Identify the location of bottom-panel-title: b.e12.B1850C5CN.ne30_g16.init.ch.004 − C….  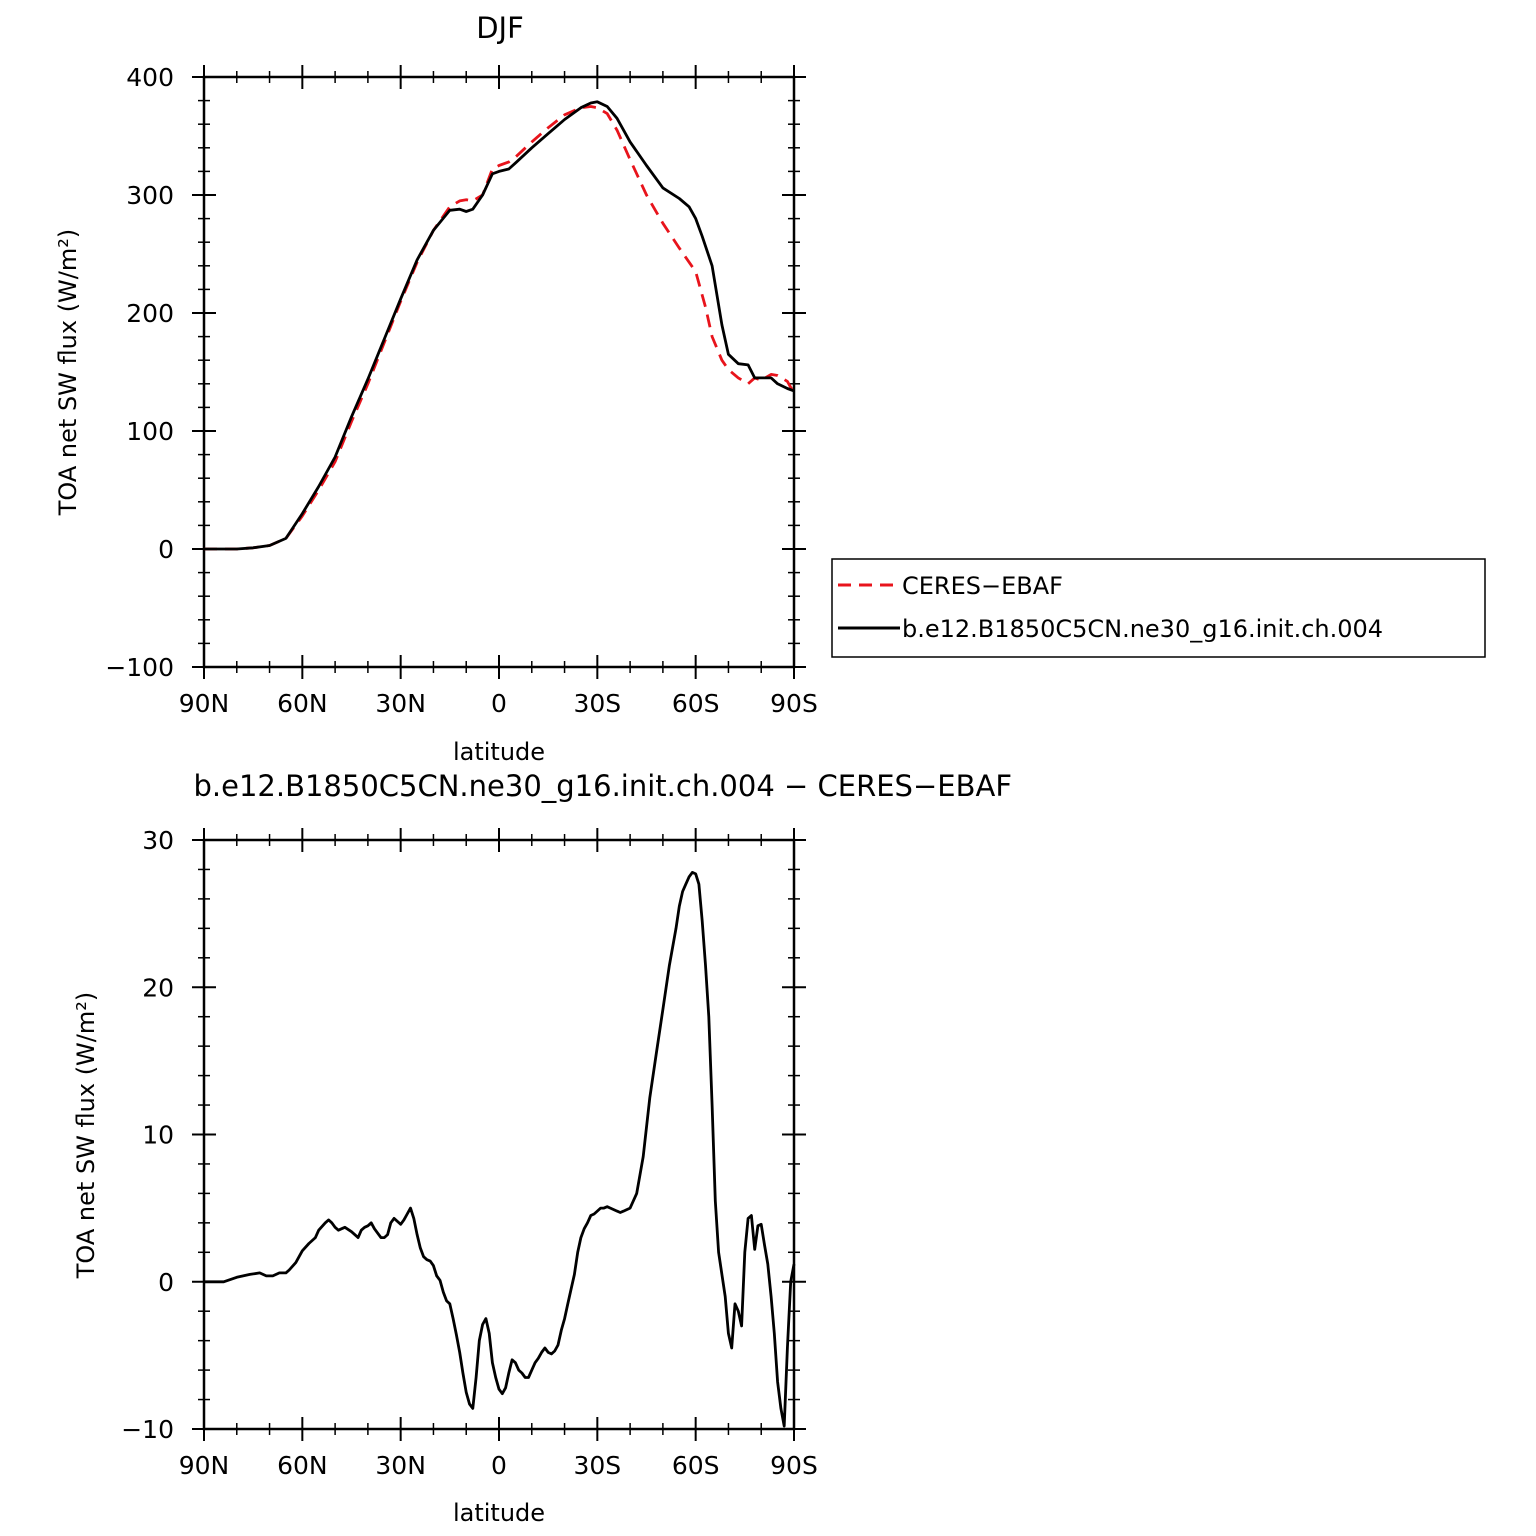
(603, 786).